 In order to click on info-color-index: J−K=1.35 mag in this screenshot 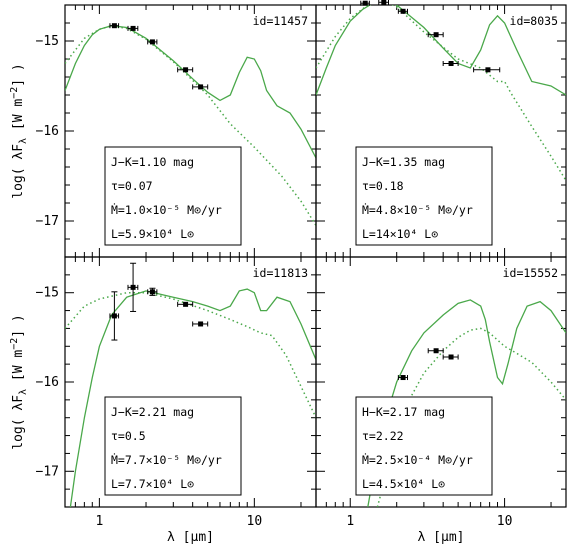, I will do `click(403, 162)`.